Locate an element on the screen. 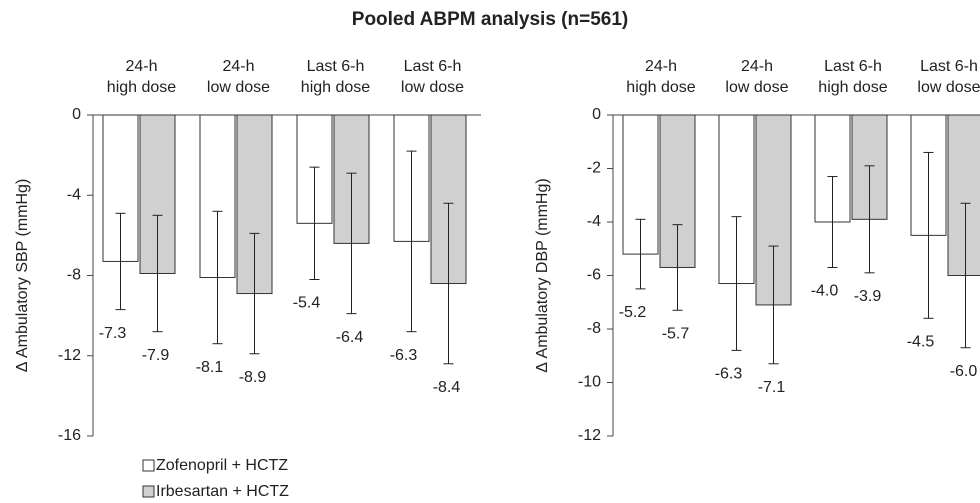  value-label: -8.9 is located at coordinates (253, 377).